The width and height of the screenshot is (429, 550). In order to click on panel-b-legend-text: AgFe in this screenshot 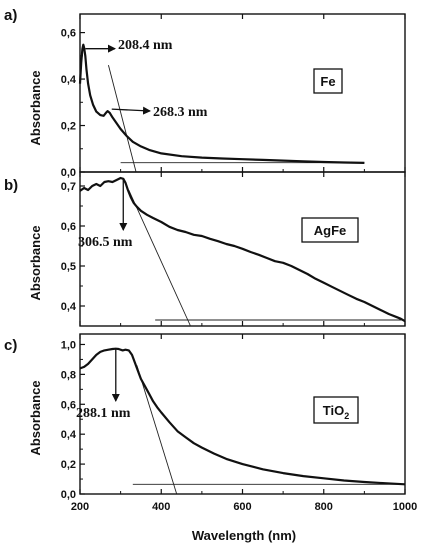, I will do `click(330, 230)`.